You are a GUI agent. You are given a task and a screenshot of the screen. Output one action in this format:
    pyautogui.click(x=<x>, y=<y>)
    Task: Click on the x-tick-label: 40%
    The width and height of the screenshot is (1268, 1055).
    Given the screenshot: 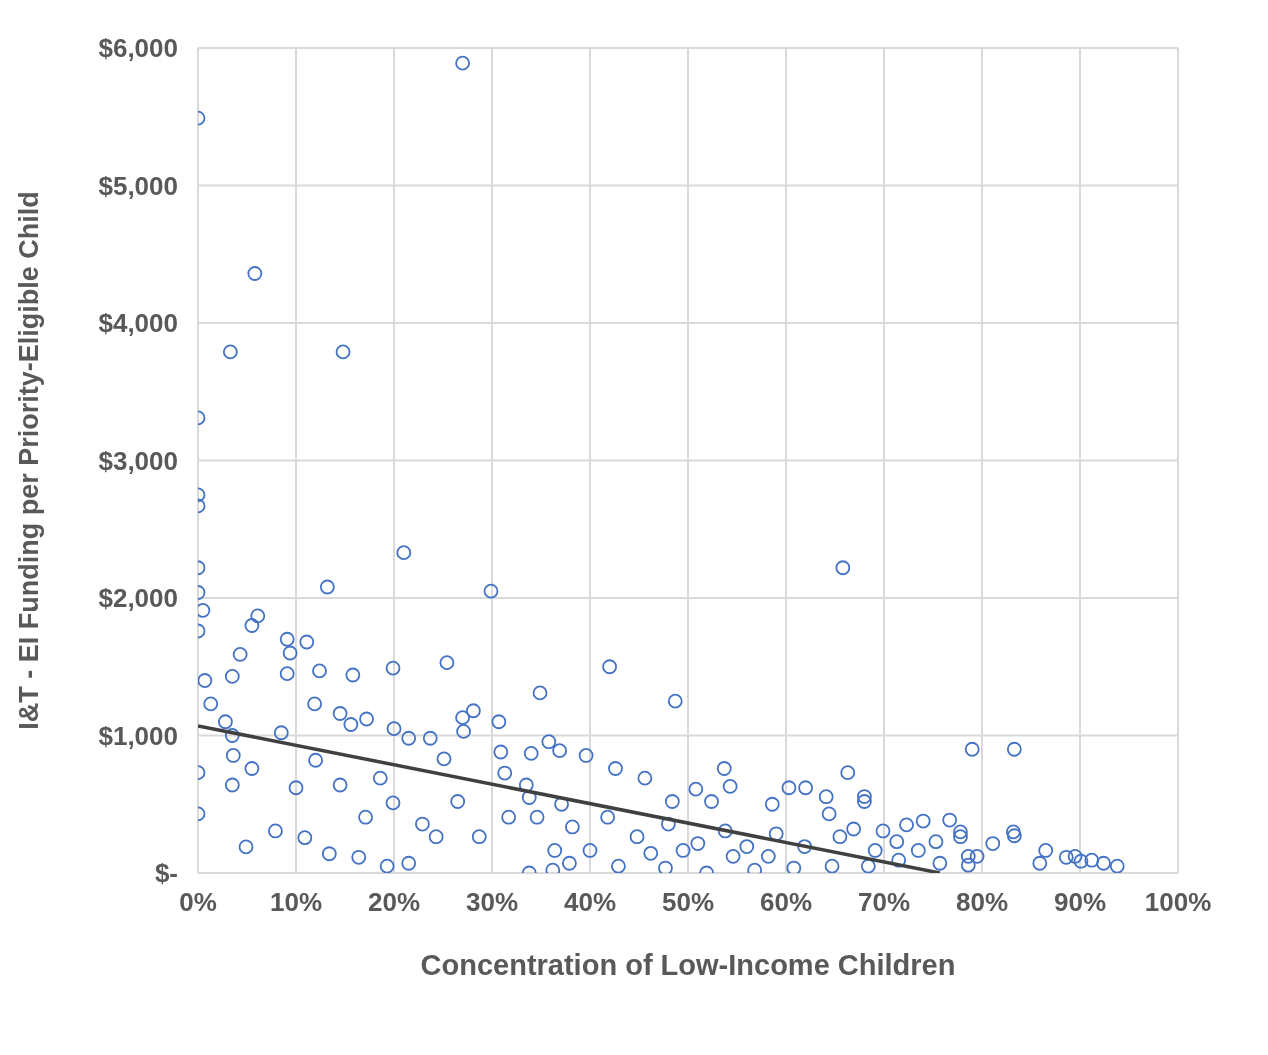 What is the action you would take?
    pyautogui.click(x=590, y=902)
    